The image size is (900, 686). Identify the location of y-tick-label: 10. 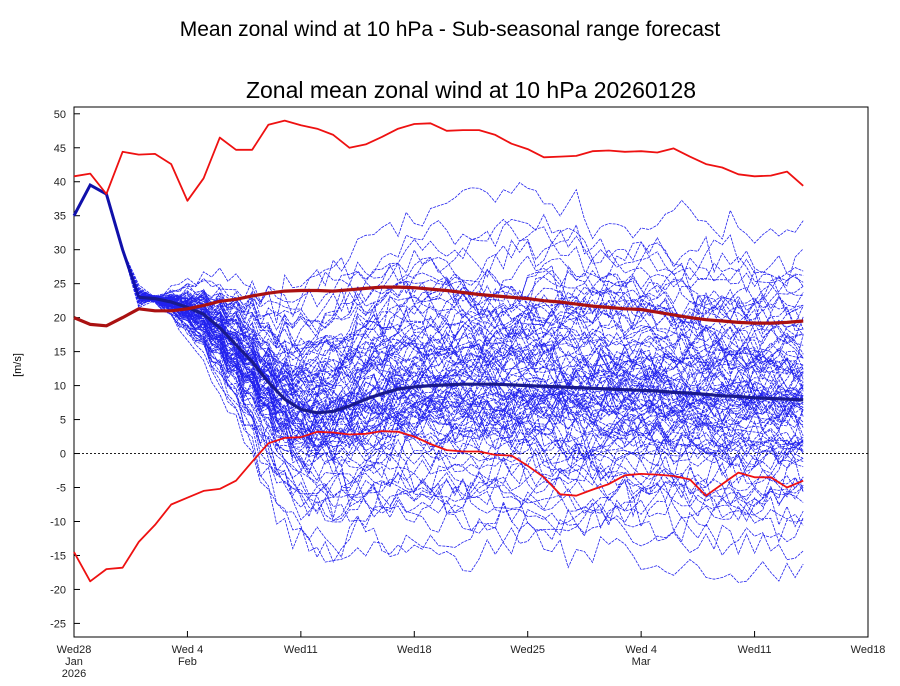
(60, 387).